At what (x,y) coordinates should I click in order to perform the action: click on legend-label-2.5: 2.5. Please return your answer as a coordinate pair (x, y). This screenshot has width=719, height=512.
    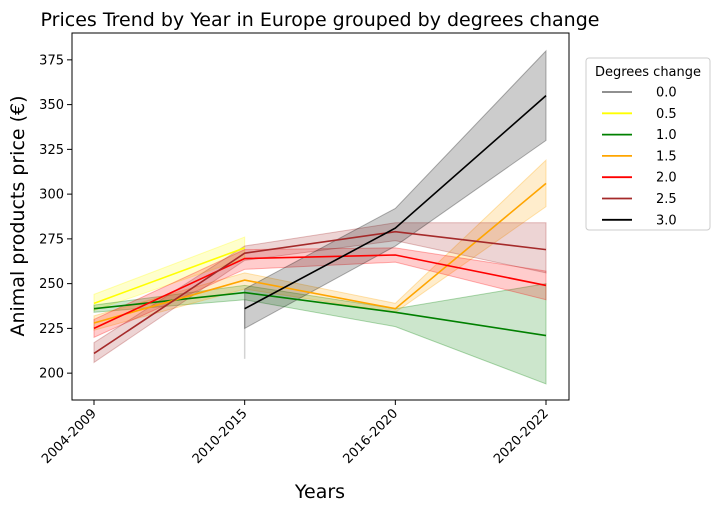
    Looking at the image, I should click on (666, 199).